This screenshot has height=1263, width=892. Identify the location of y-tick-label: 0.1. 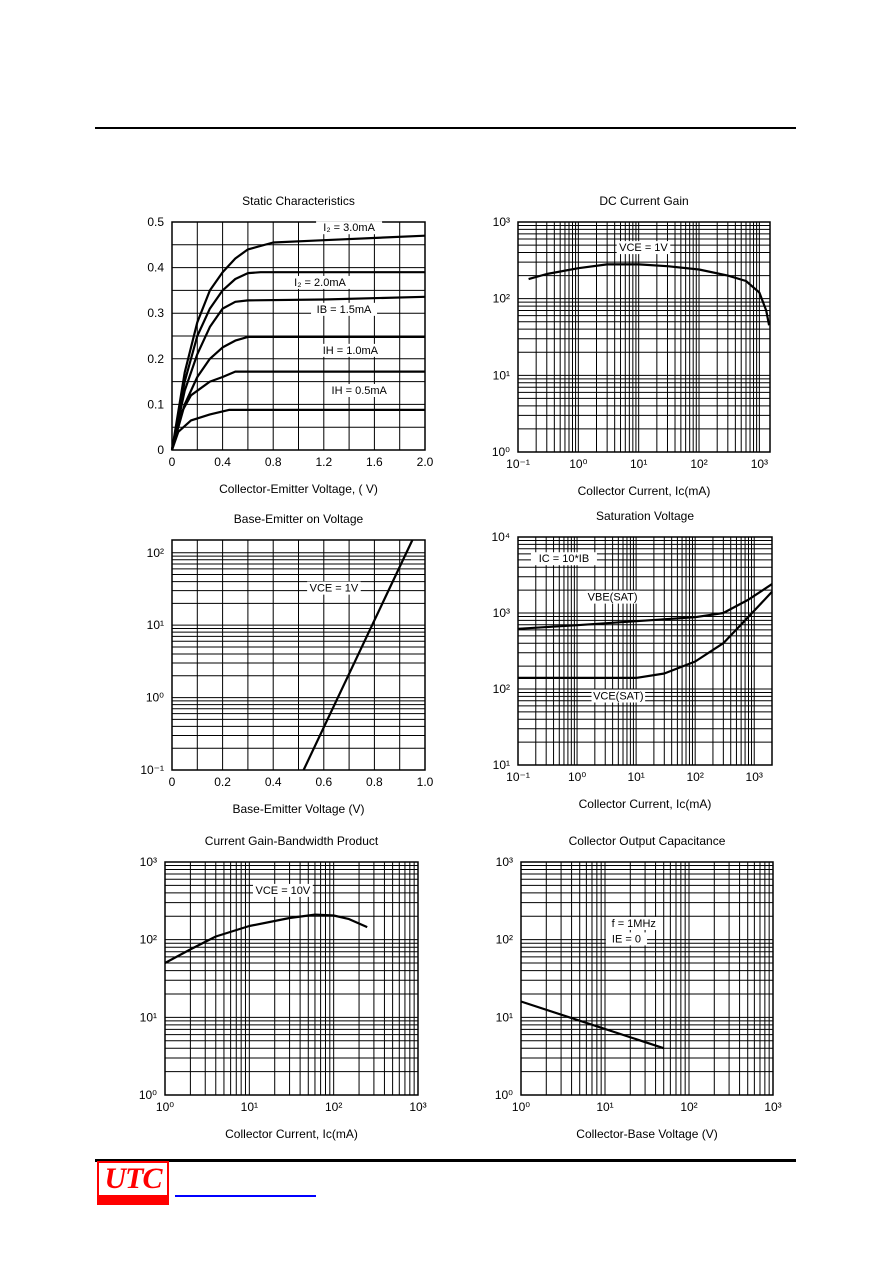
(155, 404).